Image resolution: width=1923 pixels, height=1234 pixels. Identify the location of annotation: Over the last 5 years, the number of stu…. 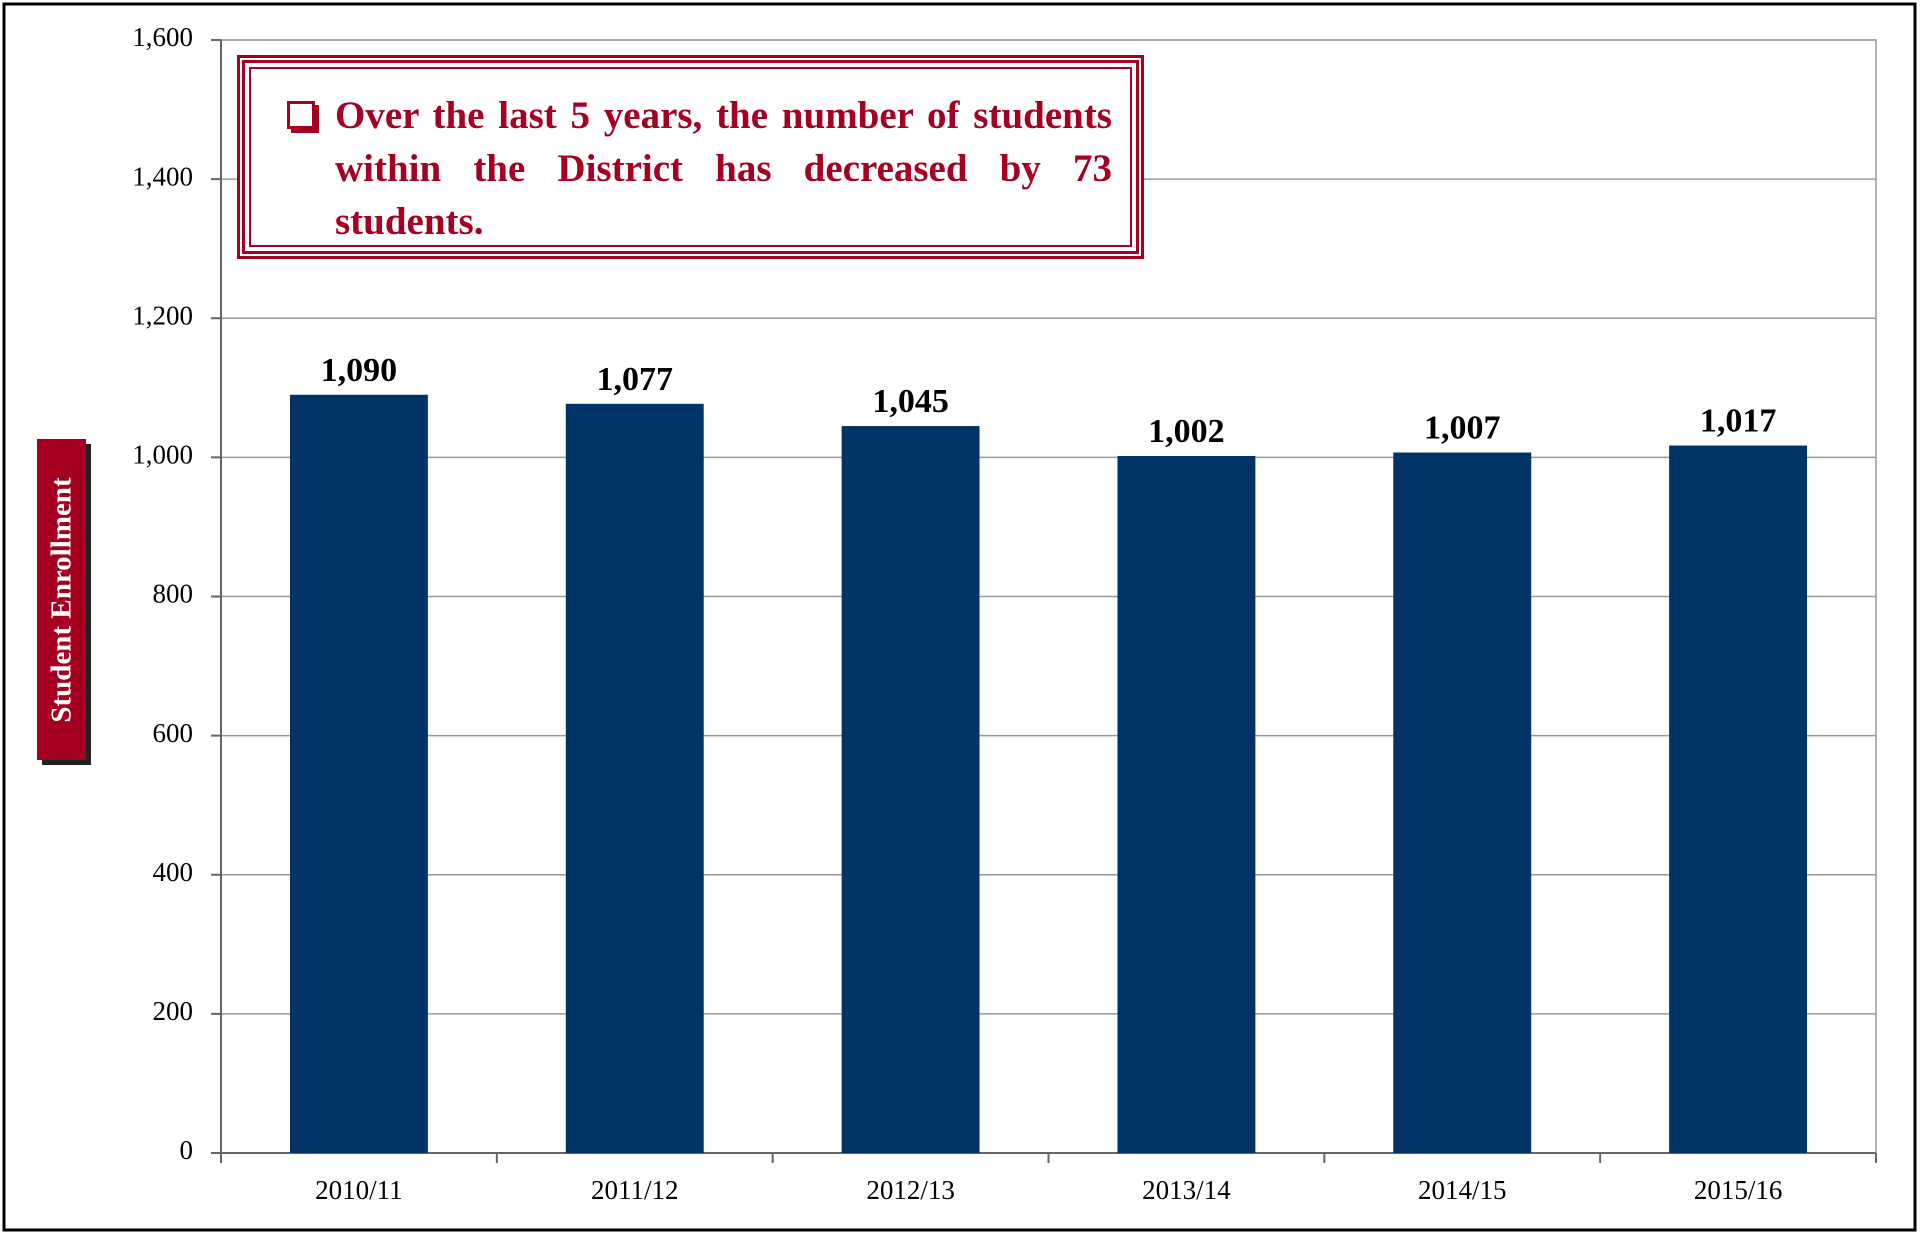
(723, 168).